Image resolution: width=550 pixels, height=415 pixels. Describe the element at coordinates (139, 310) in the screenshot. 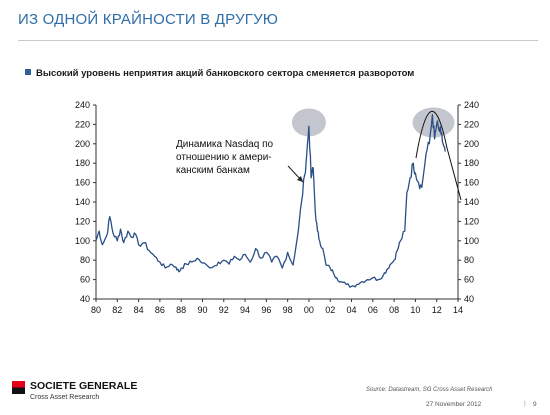

I see `x-tick-label: 84` at that location.